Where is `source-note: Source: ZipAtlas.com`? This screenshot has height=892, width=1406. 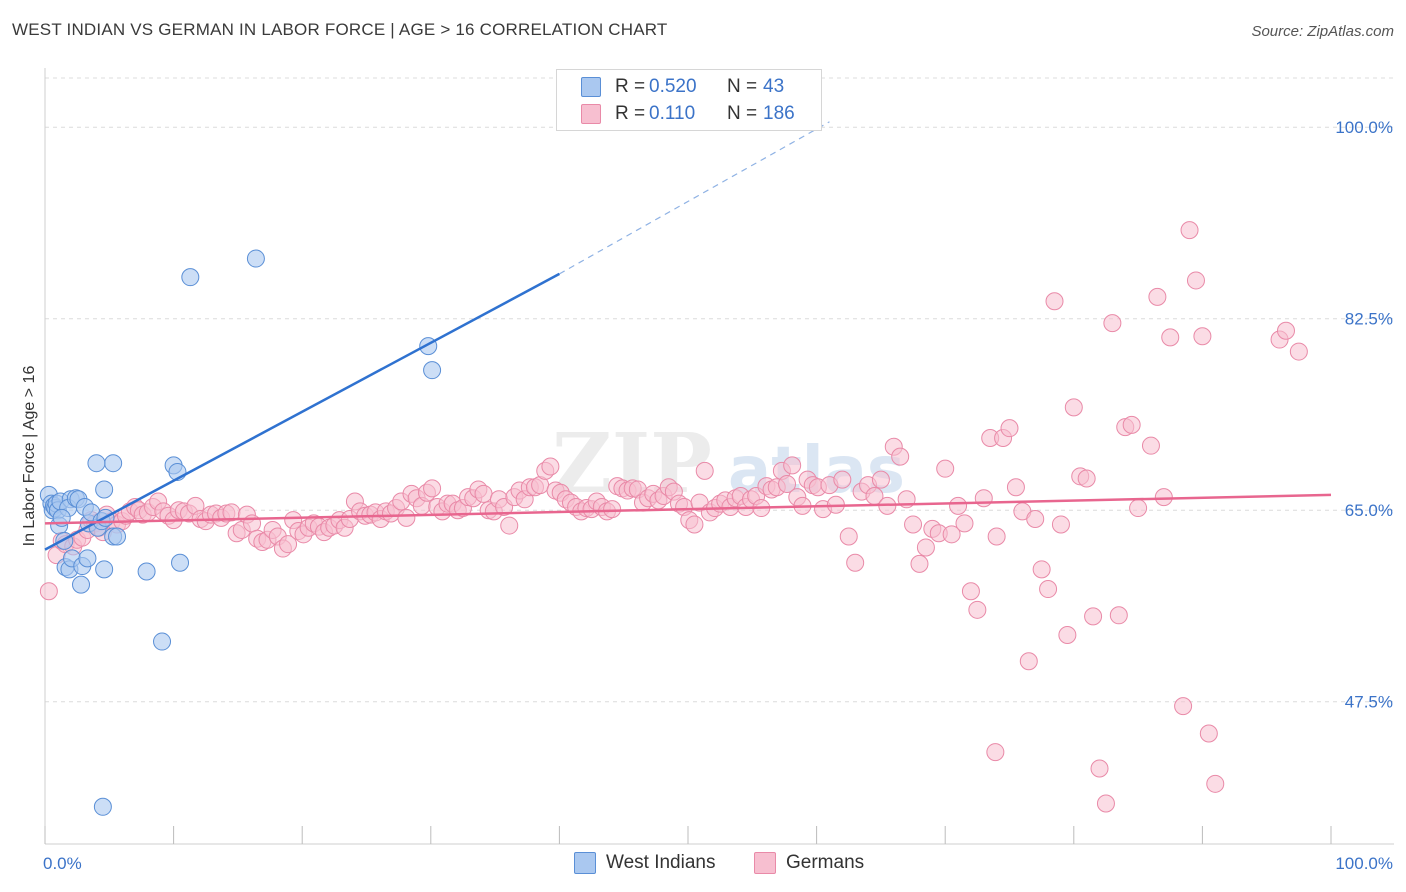 source-note: Source: ZipAtlas.com is located at coordinates (1322, 31).